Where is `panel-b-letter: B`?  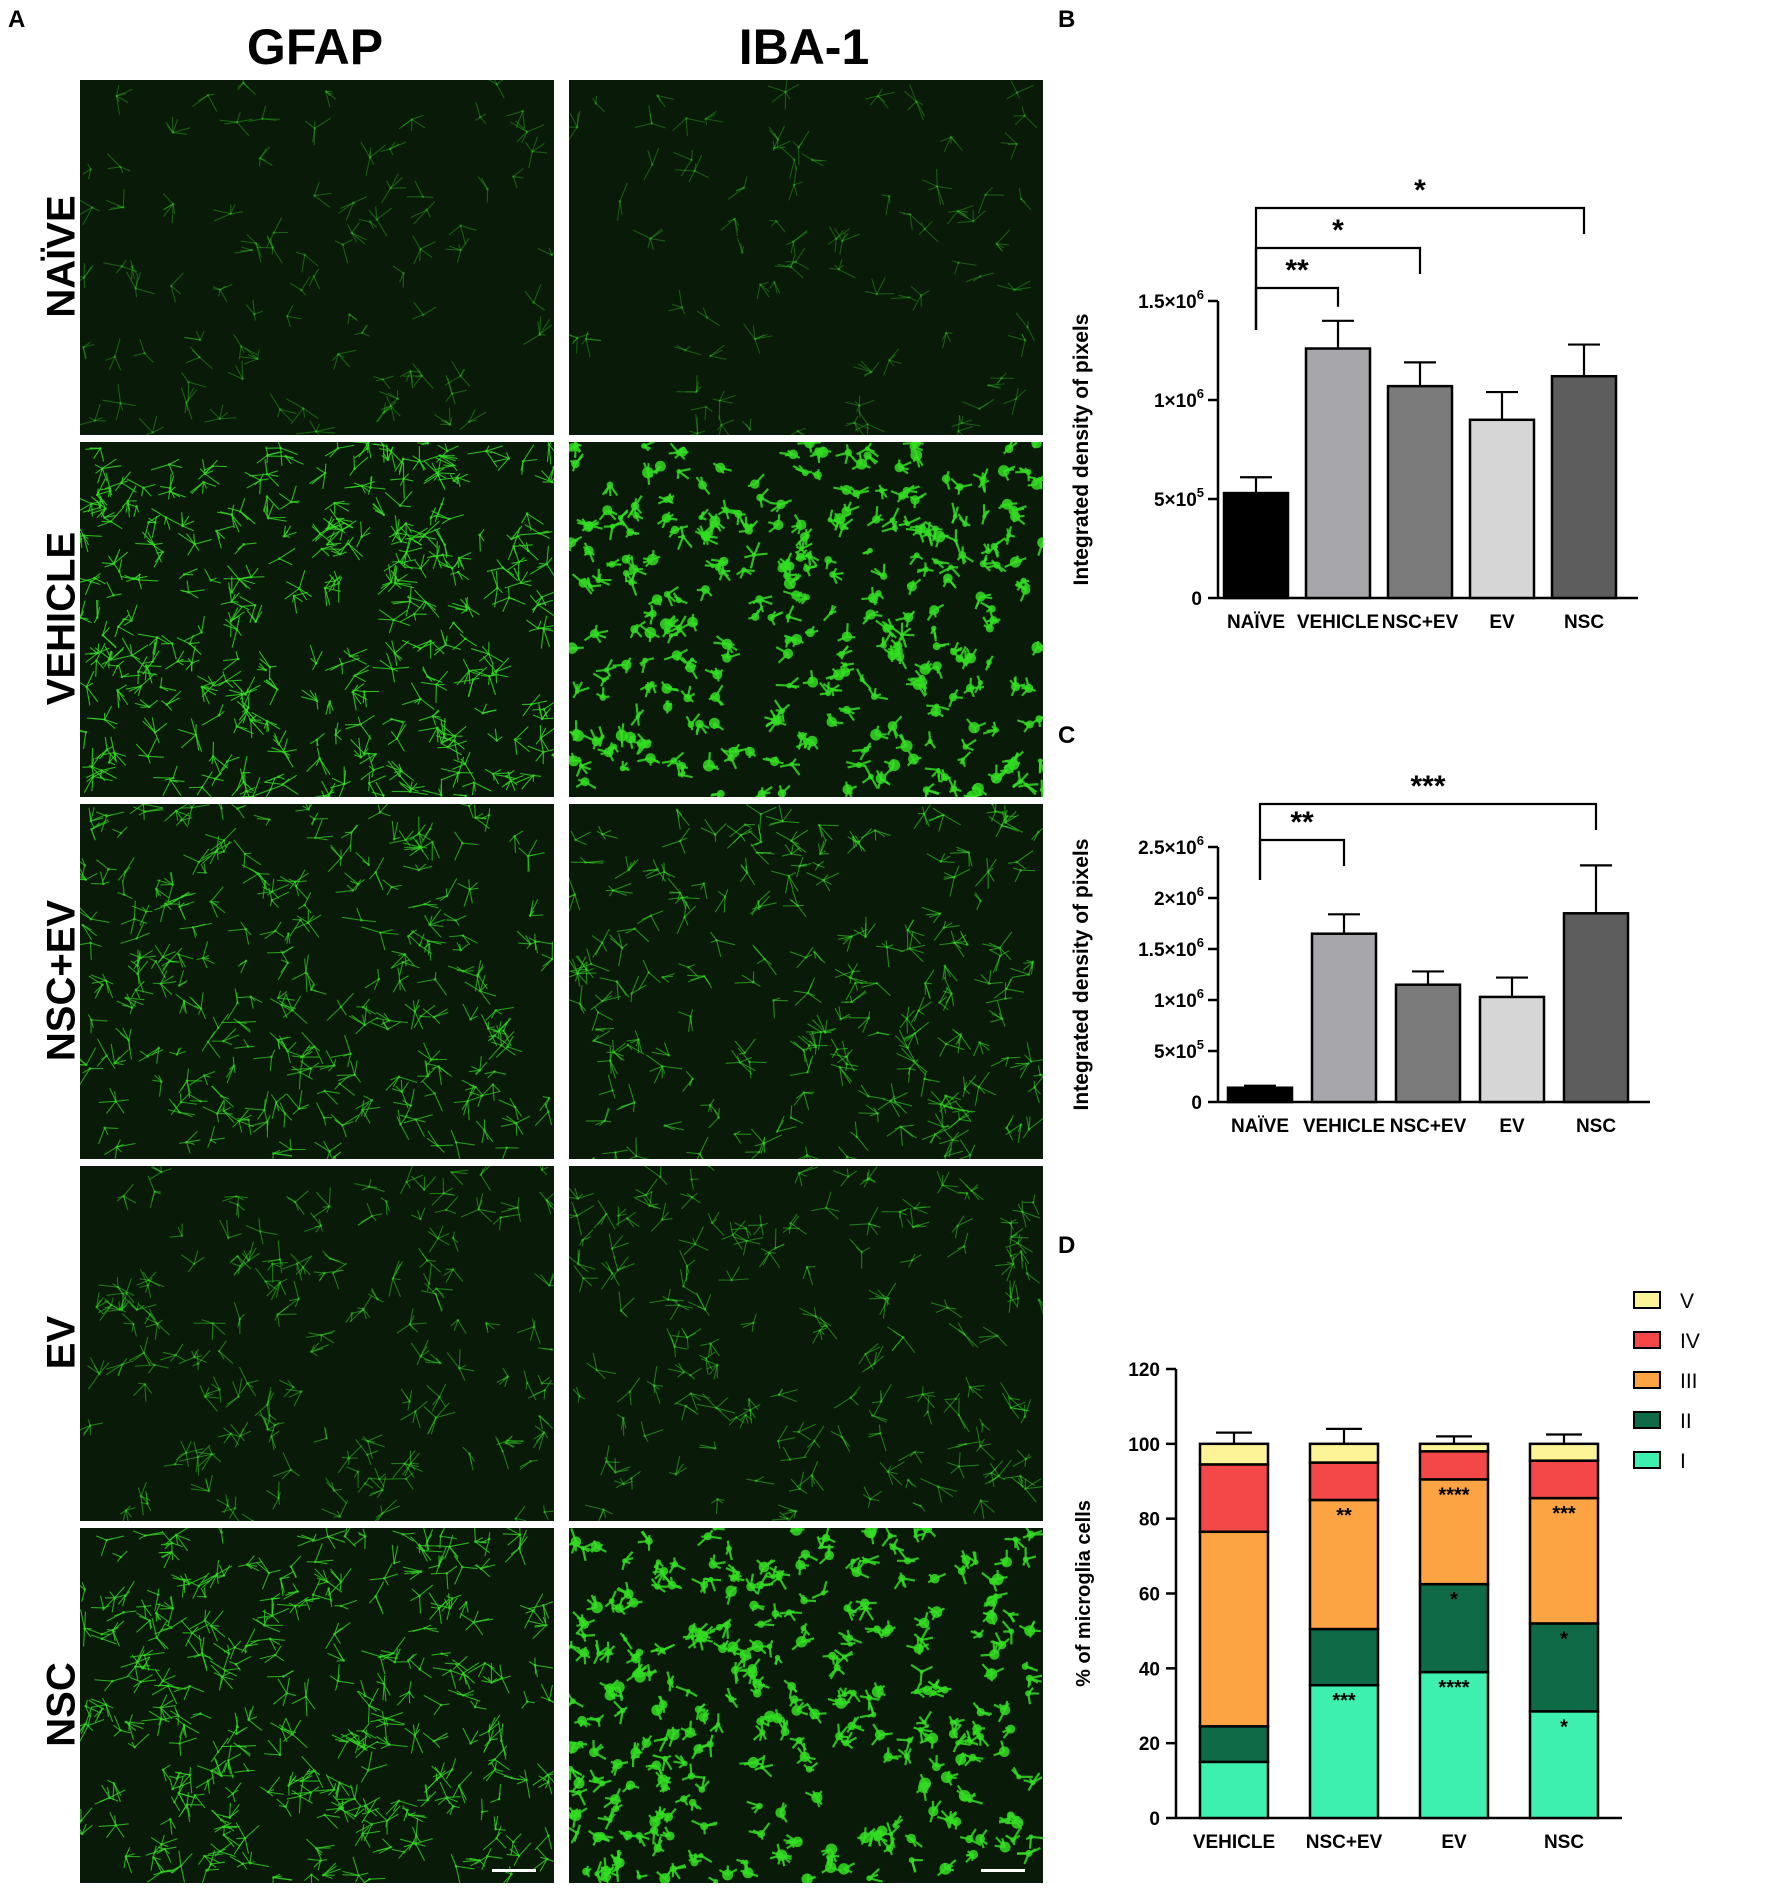
panel-b-letter: B is located at coordinates (1067, 19).